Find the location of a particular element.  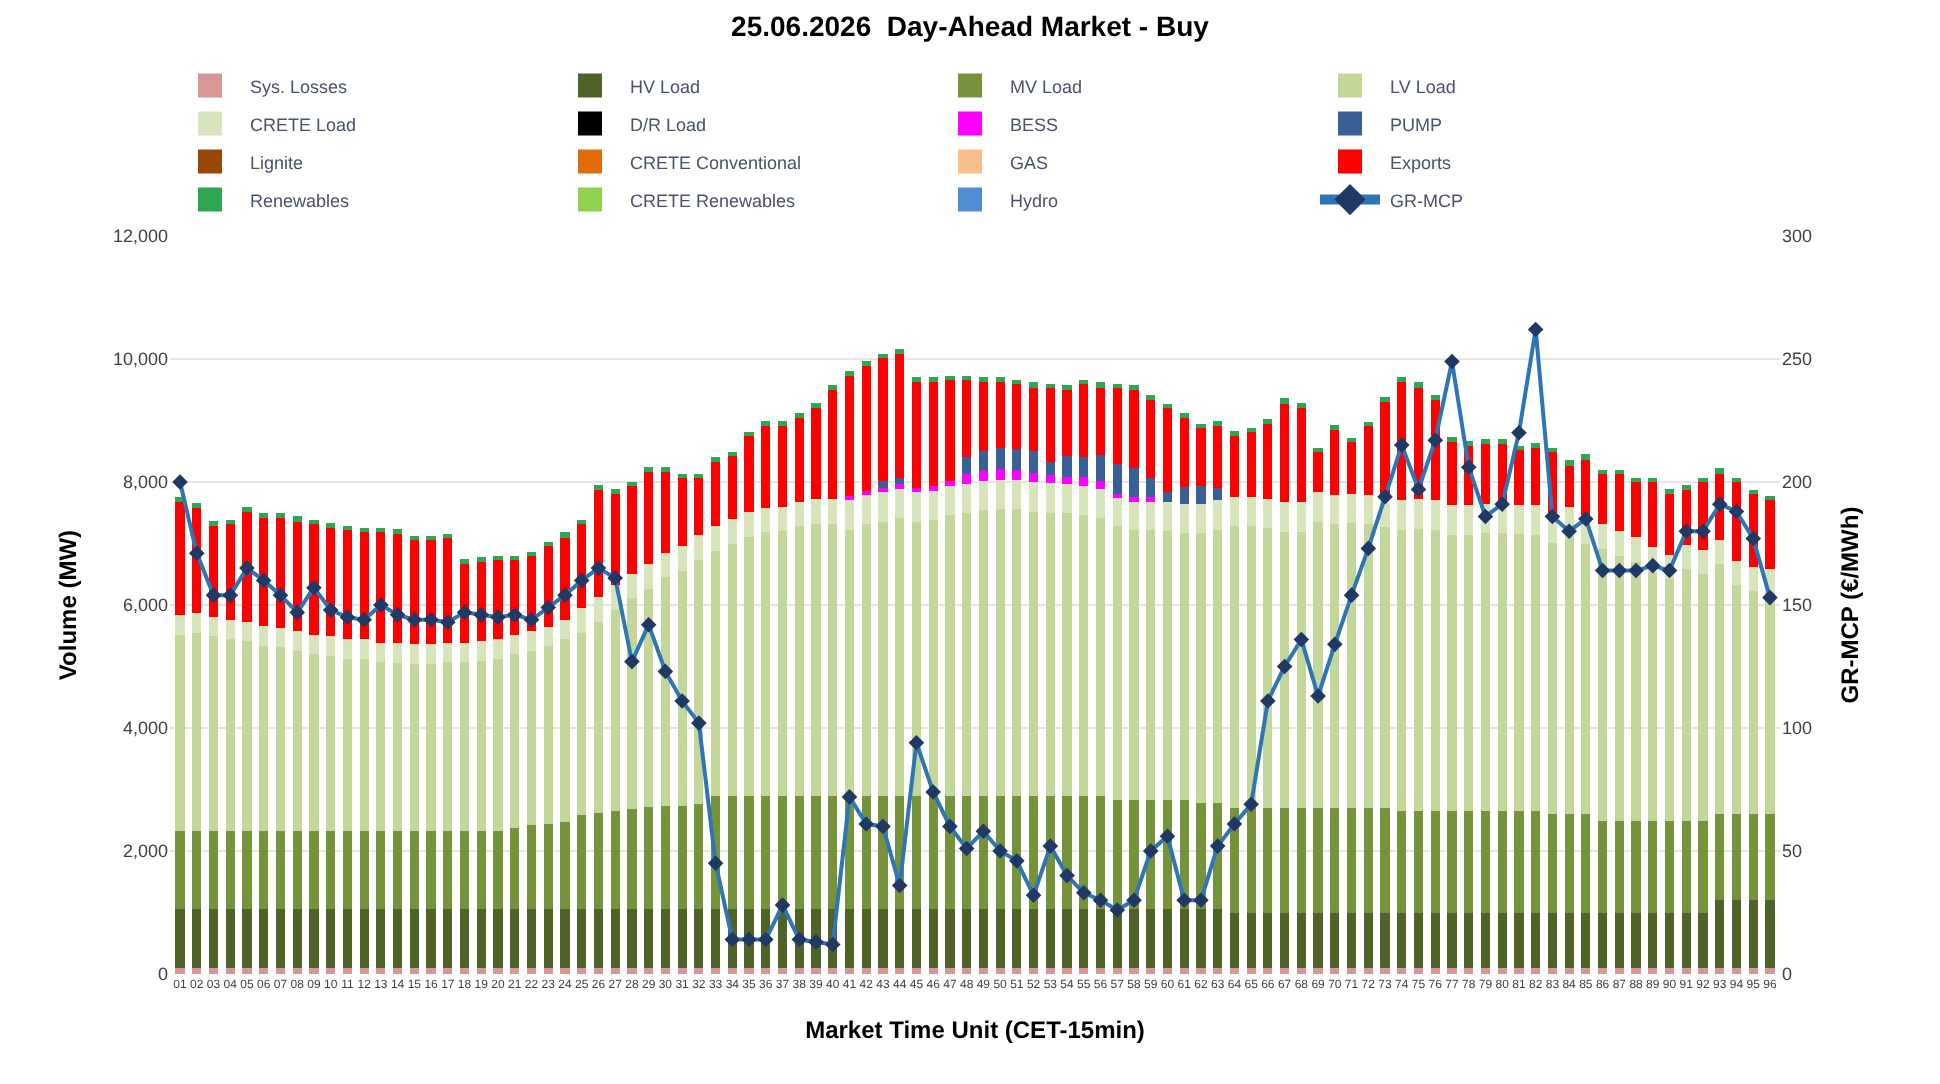

y2-tick-label: 200 is located at coordinates (1797, 482).